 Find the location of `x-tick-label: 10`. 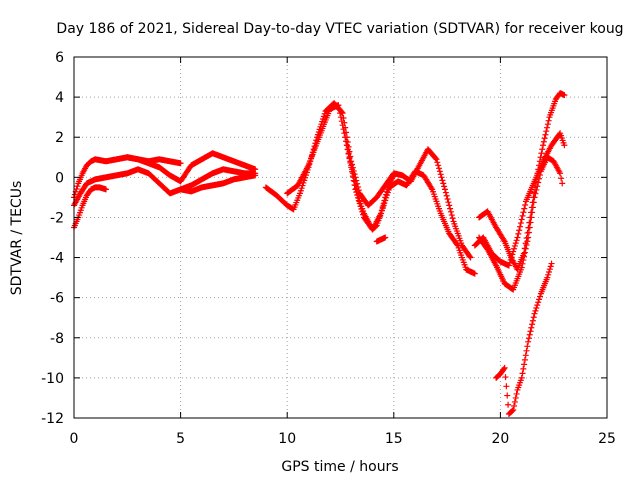

x-tick-label: 10 is located at coordinates (287, 439).